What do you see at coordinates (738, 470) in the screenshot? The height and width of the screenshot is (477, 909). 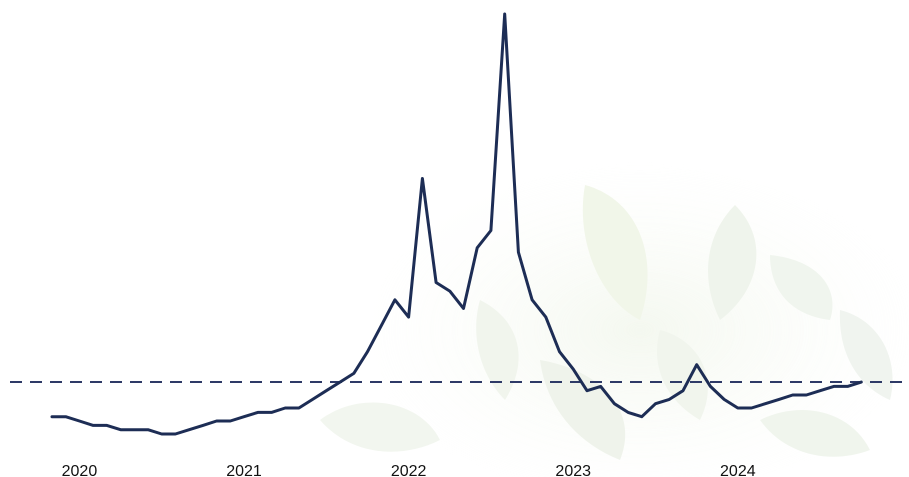 I see `x-tick-label-2024: 2024` at bounding box center [738, 470].